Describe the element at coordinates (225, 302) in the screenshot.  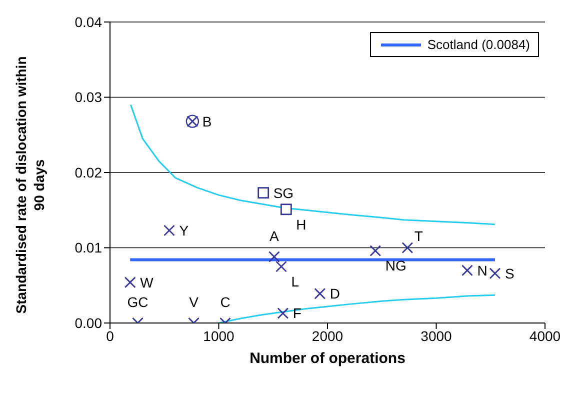
I see `annotation: C` at that location.